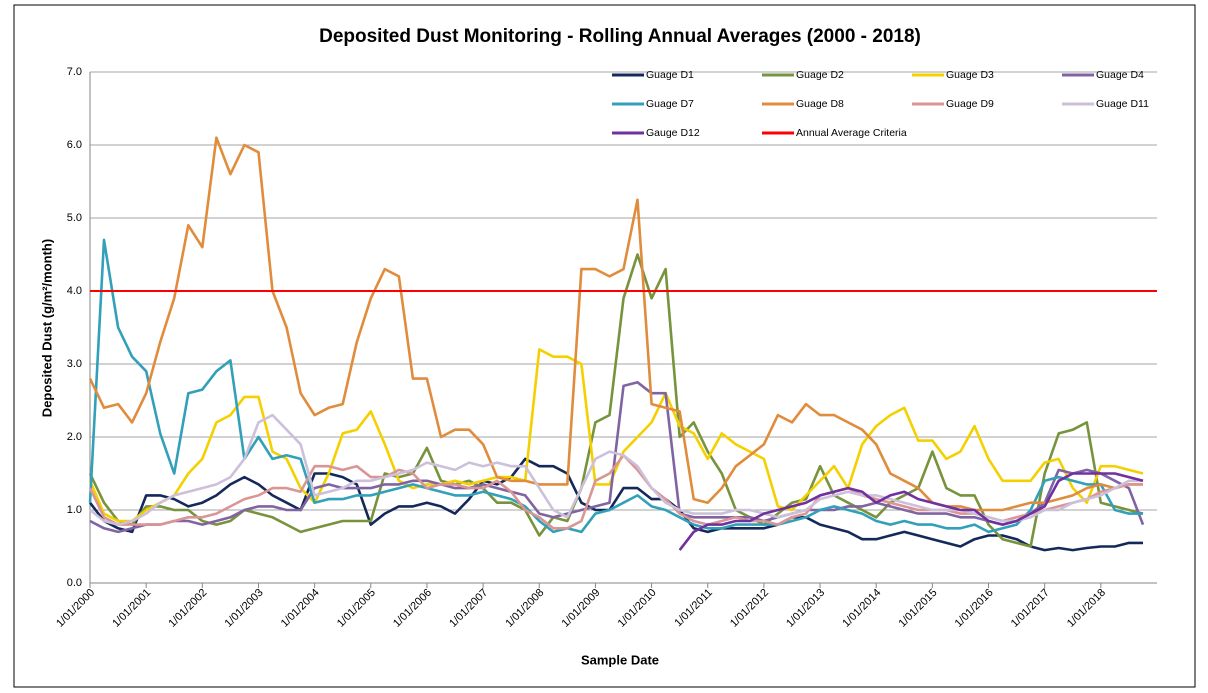  I want to click on legend-label: Guage D7, so click(670, 104).